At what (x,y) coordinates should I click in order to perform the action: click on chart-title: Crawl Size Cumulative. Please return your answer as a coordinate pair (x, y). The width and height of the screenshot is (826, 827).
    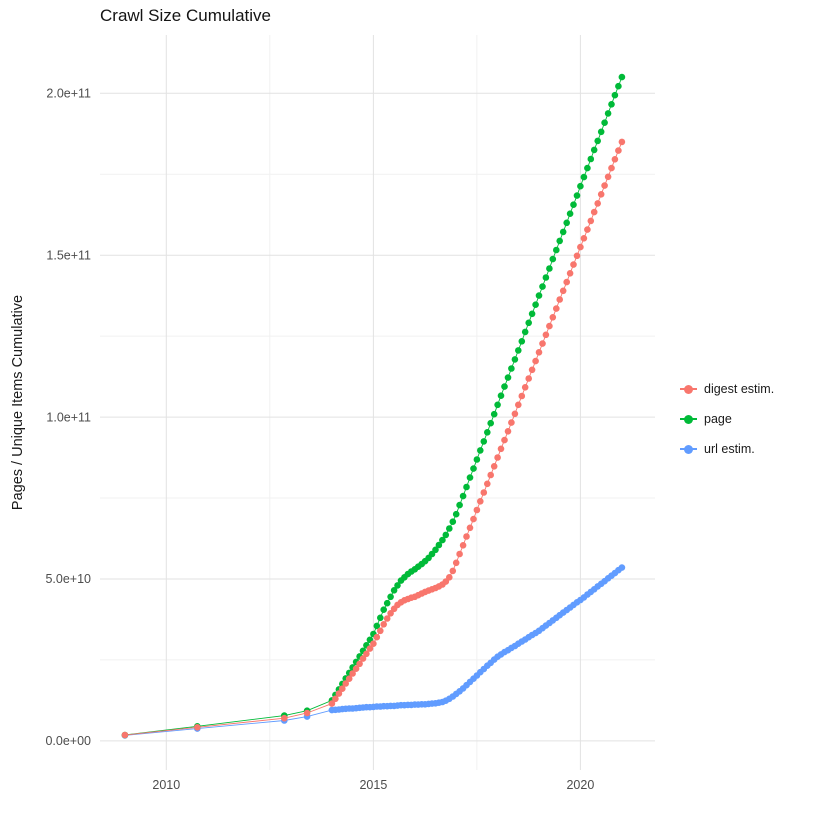
    Looking at the image, I should click on (185, 15).